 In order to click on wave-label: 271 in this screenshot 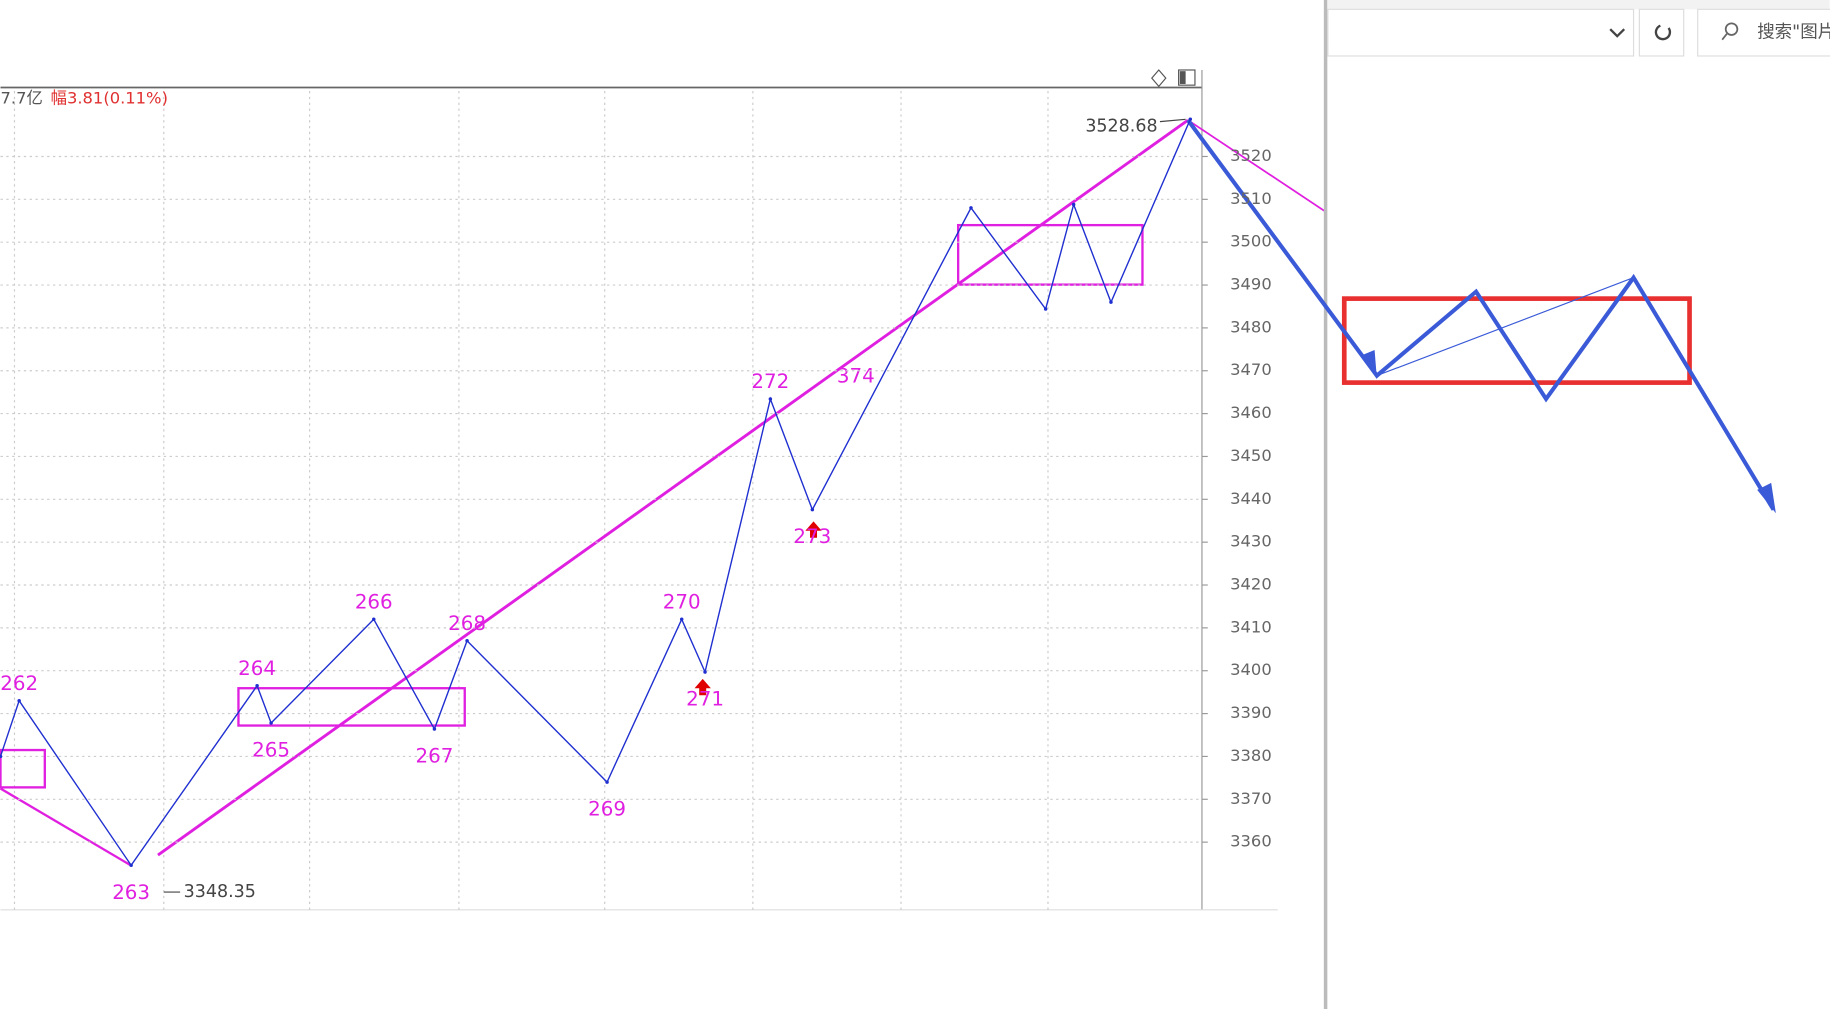, I will do `click(705, 699)`.